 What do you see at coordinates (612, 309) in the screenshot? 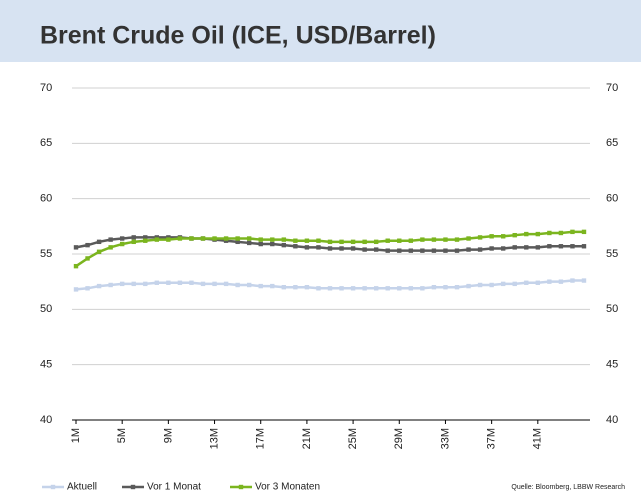
I see `y2-tick-label: 50` at bounding box center [612, 309].